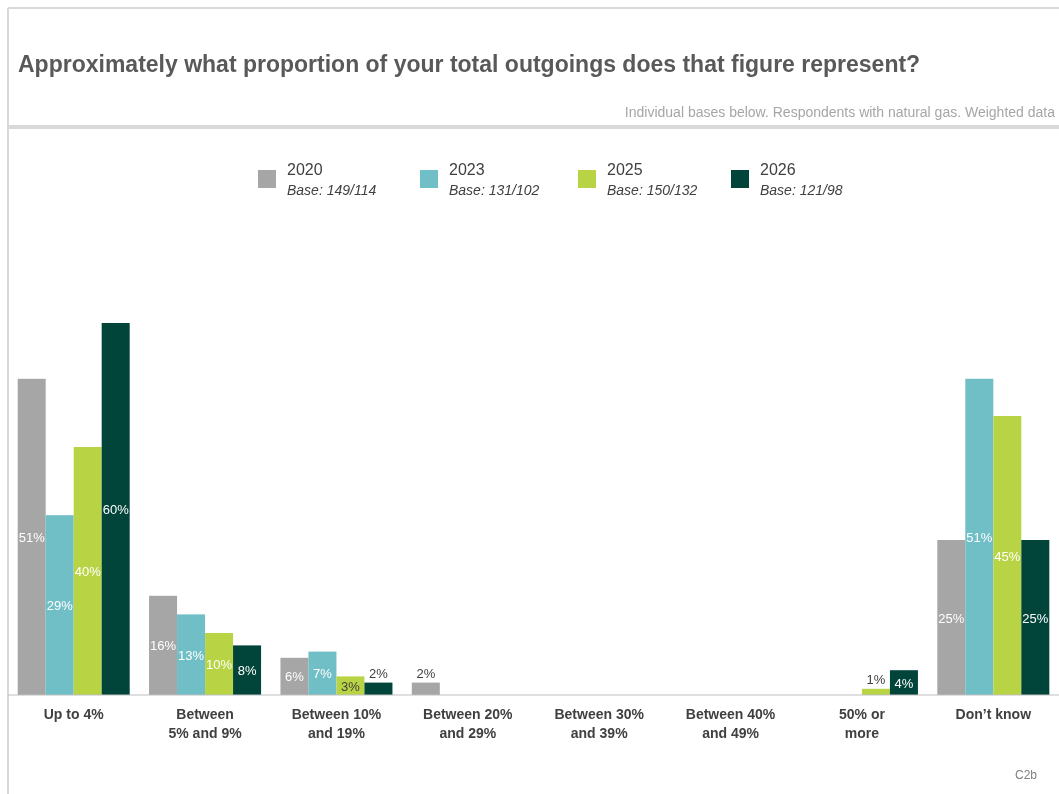  What do you see at coordinates (840, 112) in the screenshot?
I see `chart-subtitle: Individual bases below. Respondents with natural gas. Weighted data` at bounding box center [840, 112].